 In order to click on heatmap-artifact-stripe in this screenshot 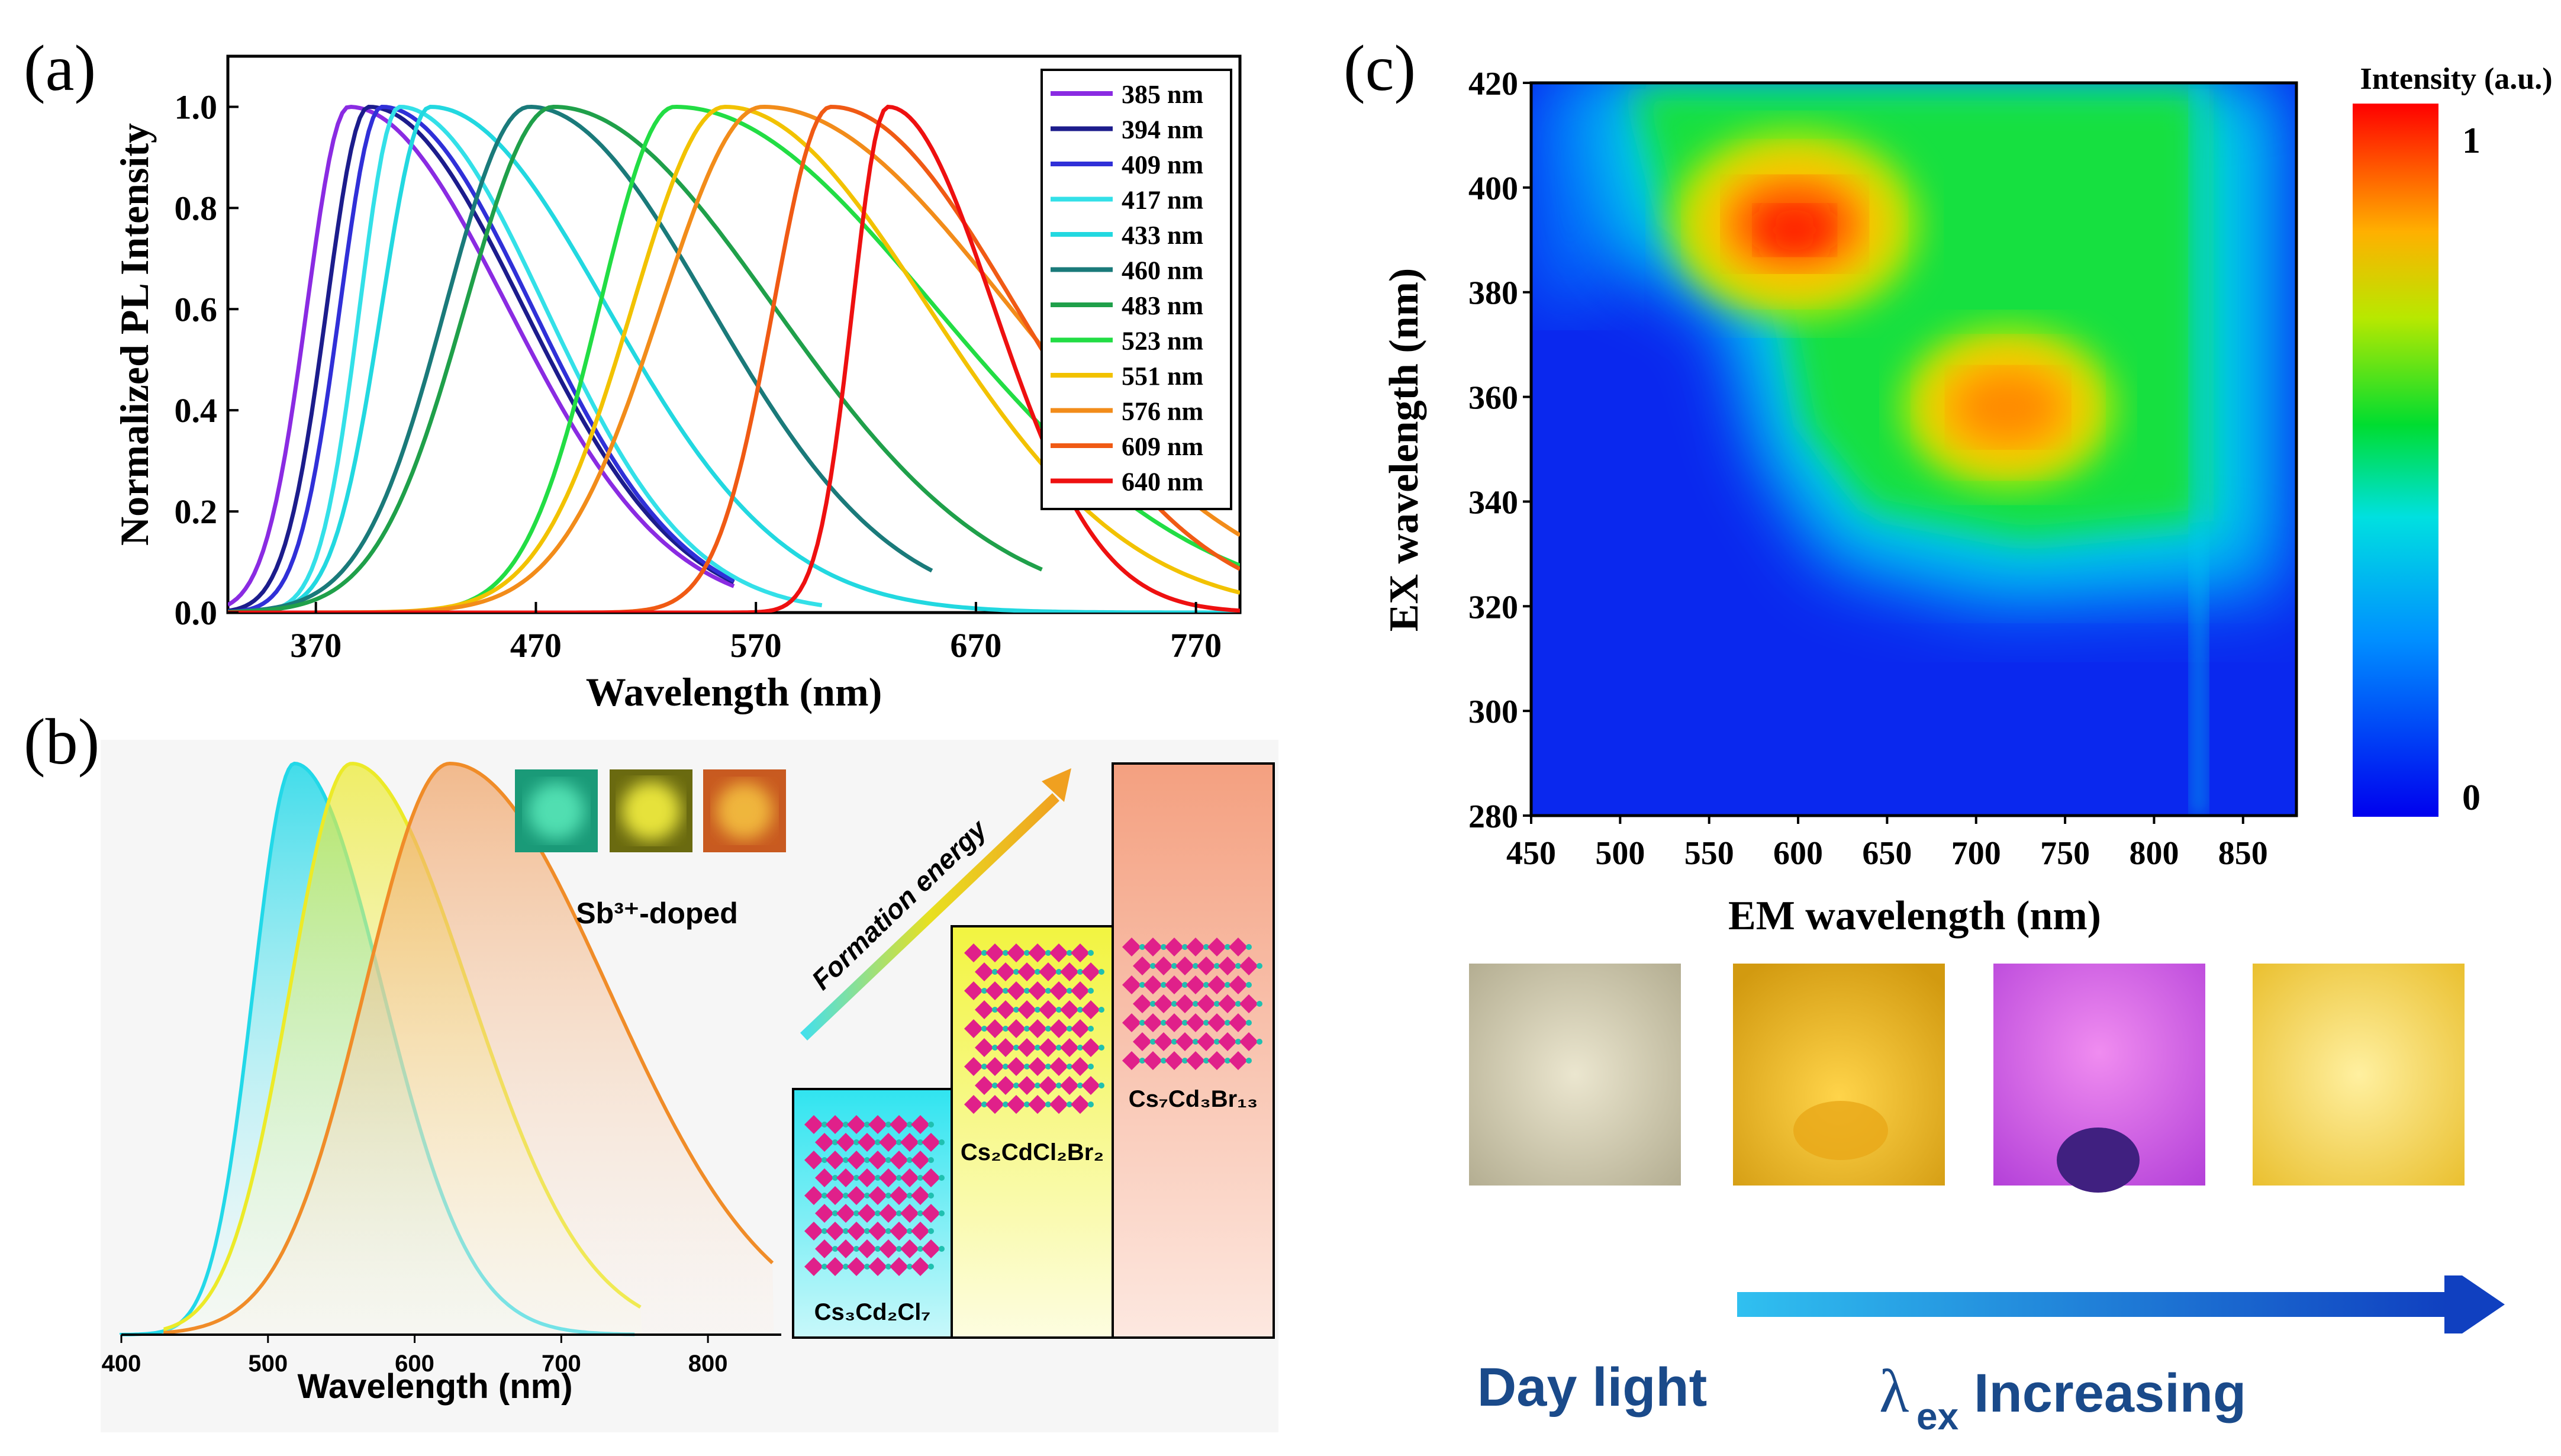, I will do `click(2199, 450)`.